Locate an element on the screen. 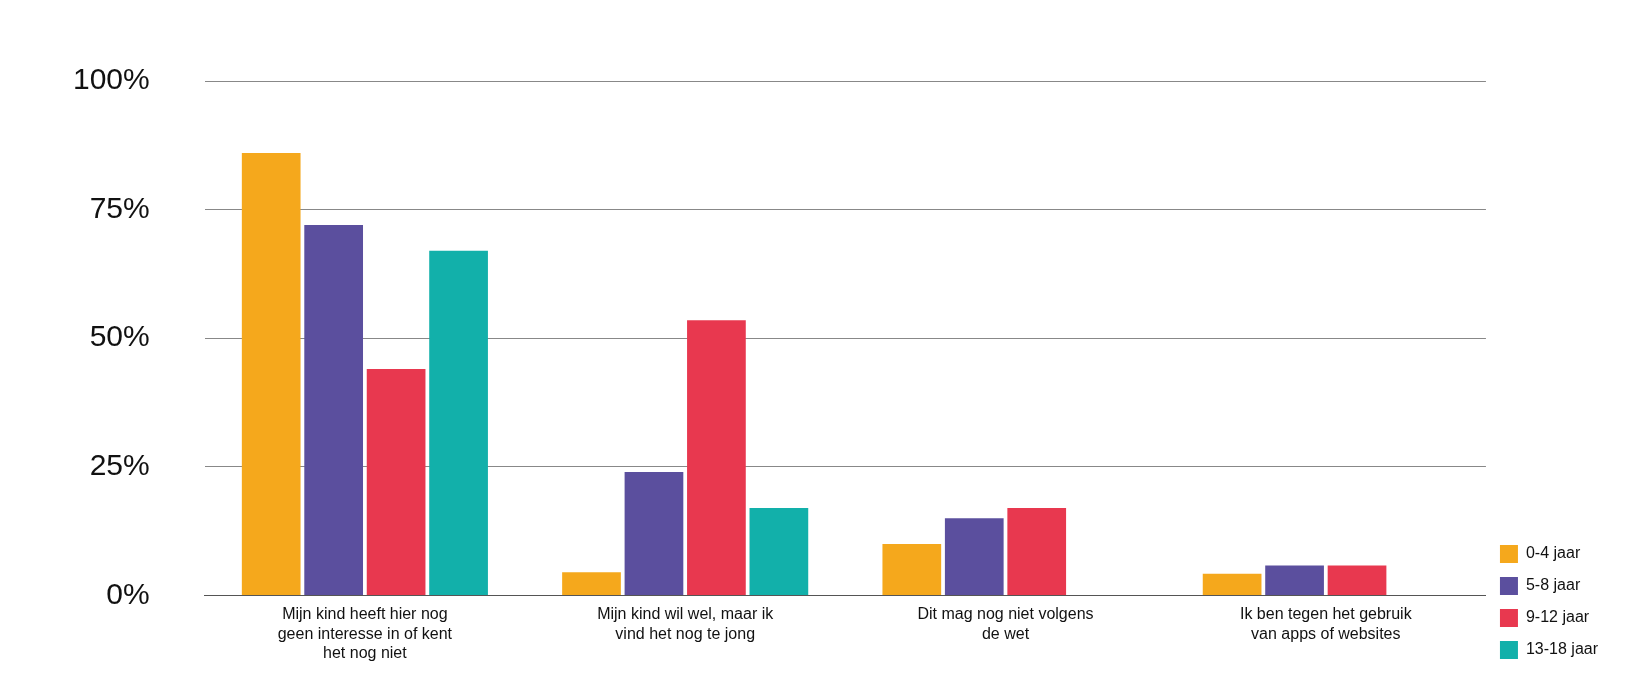  x-tick-label: Mijn kind heeft hier nog geen interesse in of kent het nog niet is located at coordinates (365, 633).